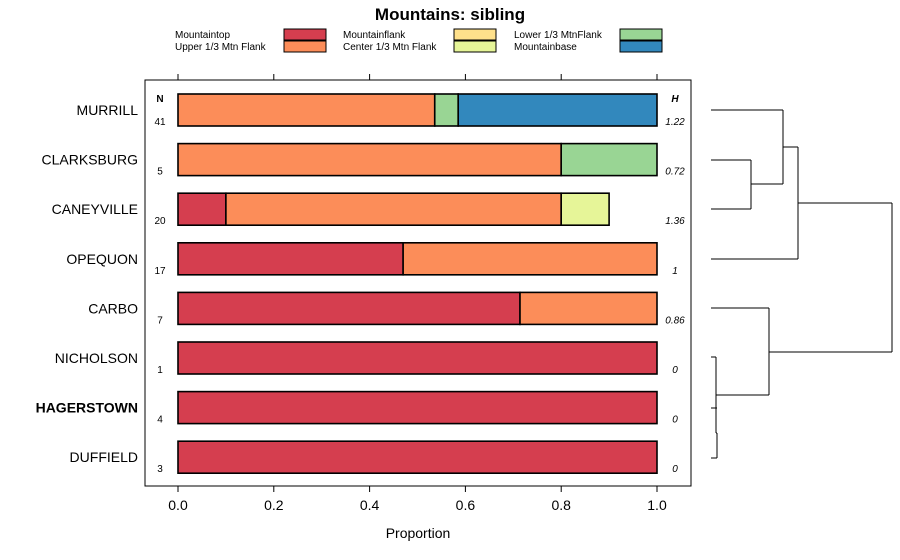  Describe the element at coordinates (160, 370) in the screenshot. I see `n-value-nicholson: 1` at that location.